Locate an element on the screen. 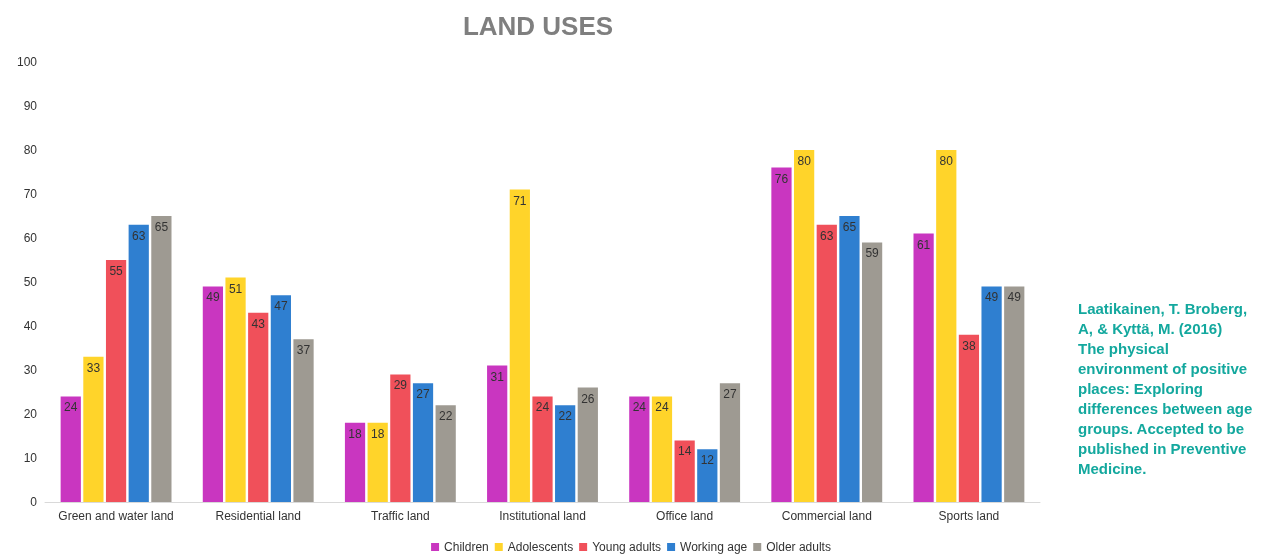  data-label: 55 is located at coordinates (116, 271).